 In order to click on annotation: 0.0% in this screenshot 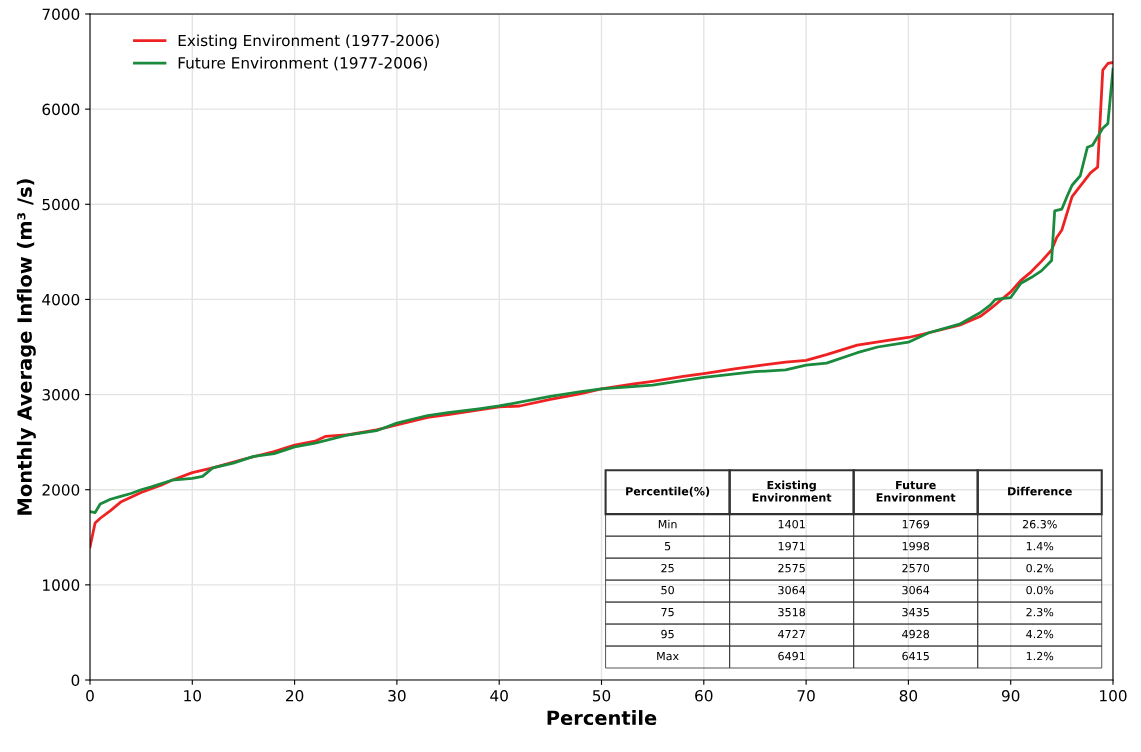, I will do `click(1040, 590)`.